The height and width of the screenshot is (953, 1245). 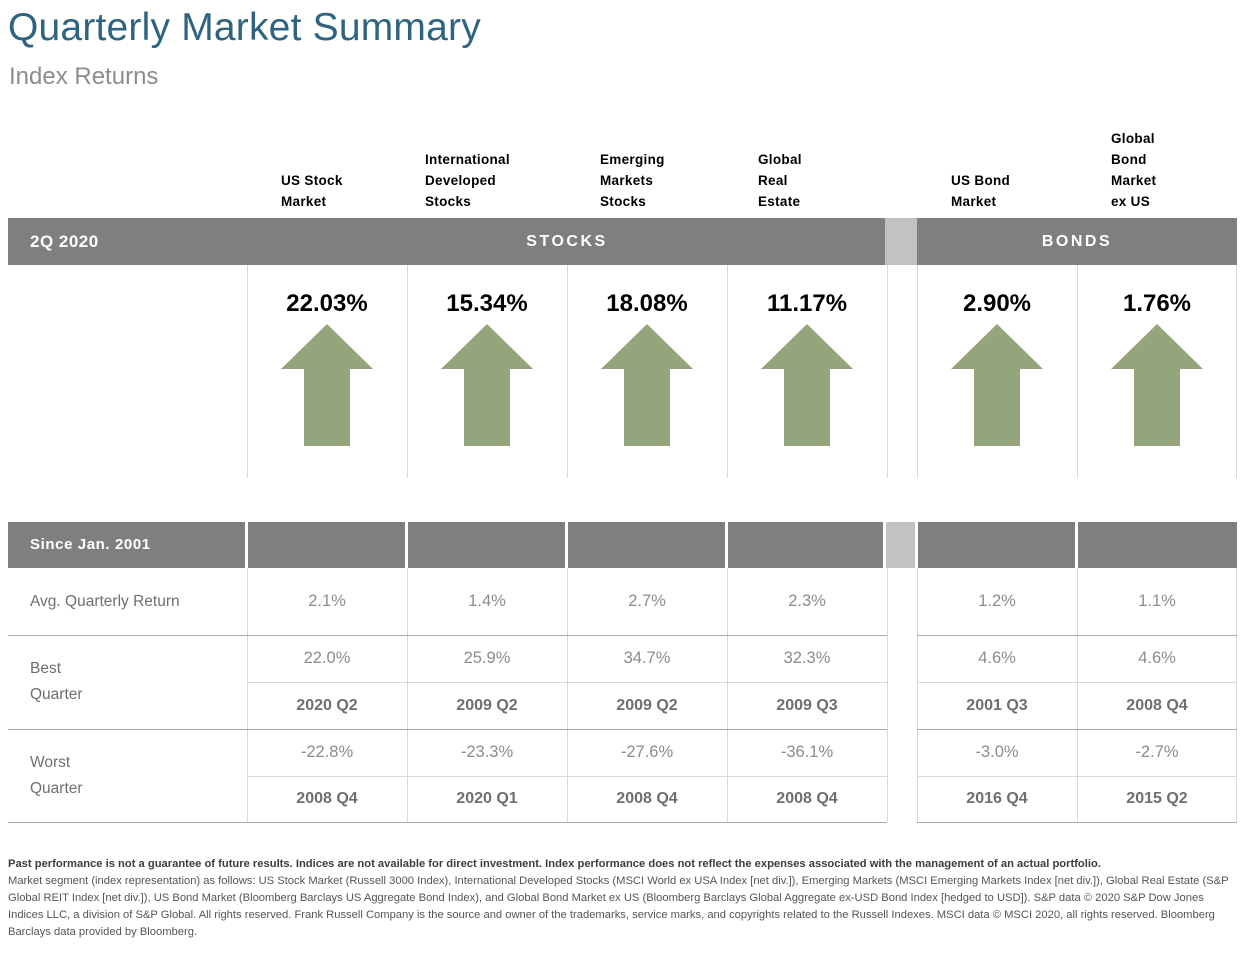 What do you see at coordinates (997, 798) in the screenshot?
I see `worst-quarter-date-cell: 2016 Q4` at bounding box center [997, 798].